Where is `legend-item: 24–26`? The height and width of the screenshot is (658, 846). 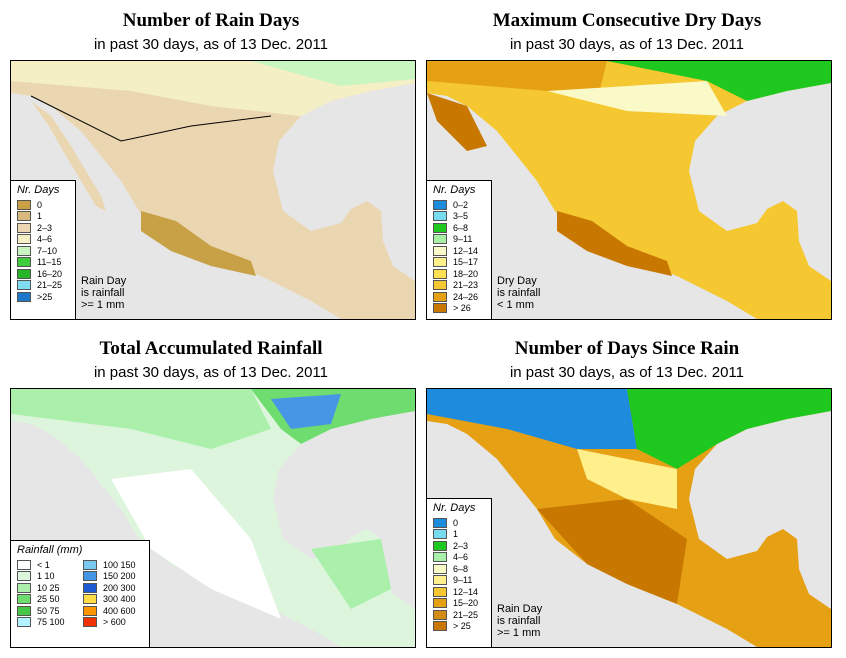
legend-item: 24–26 is located at coordinates (462, 297).